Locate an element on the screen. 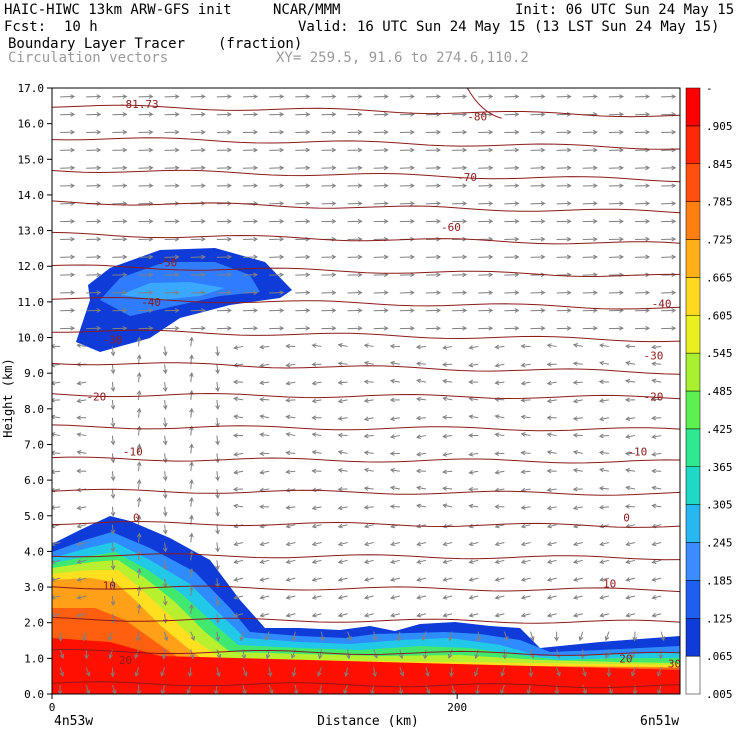  colorbar-label: .425 is located at coordinates (719, 429).